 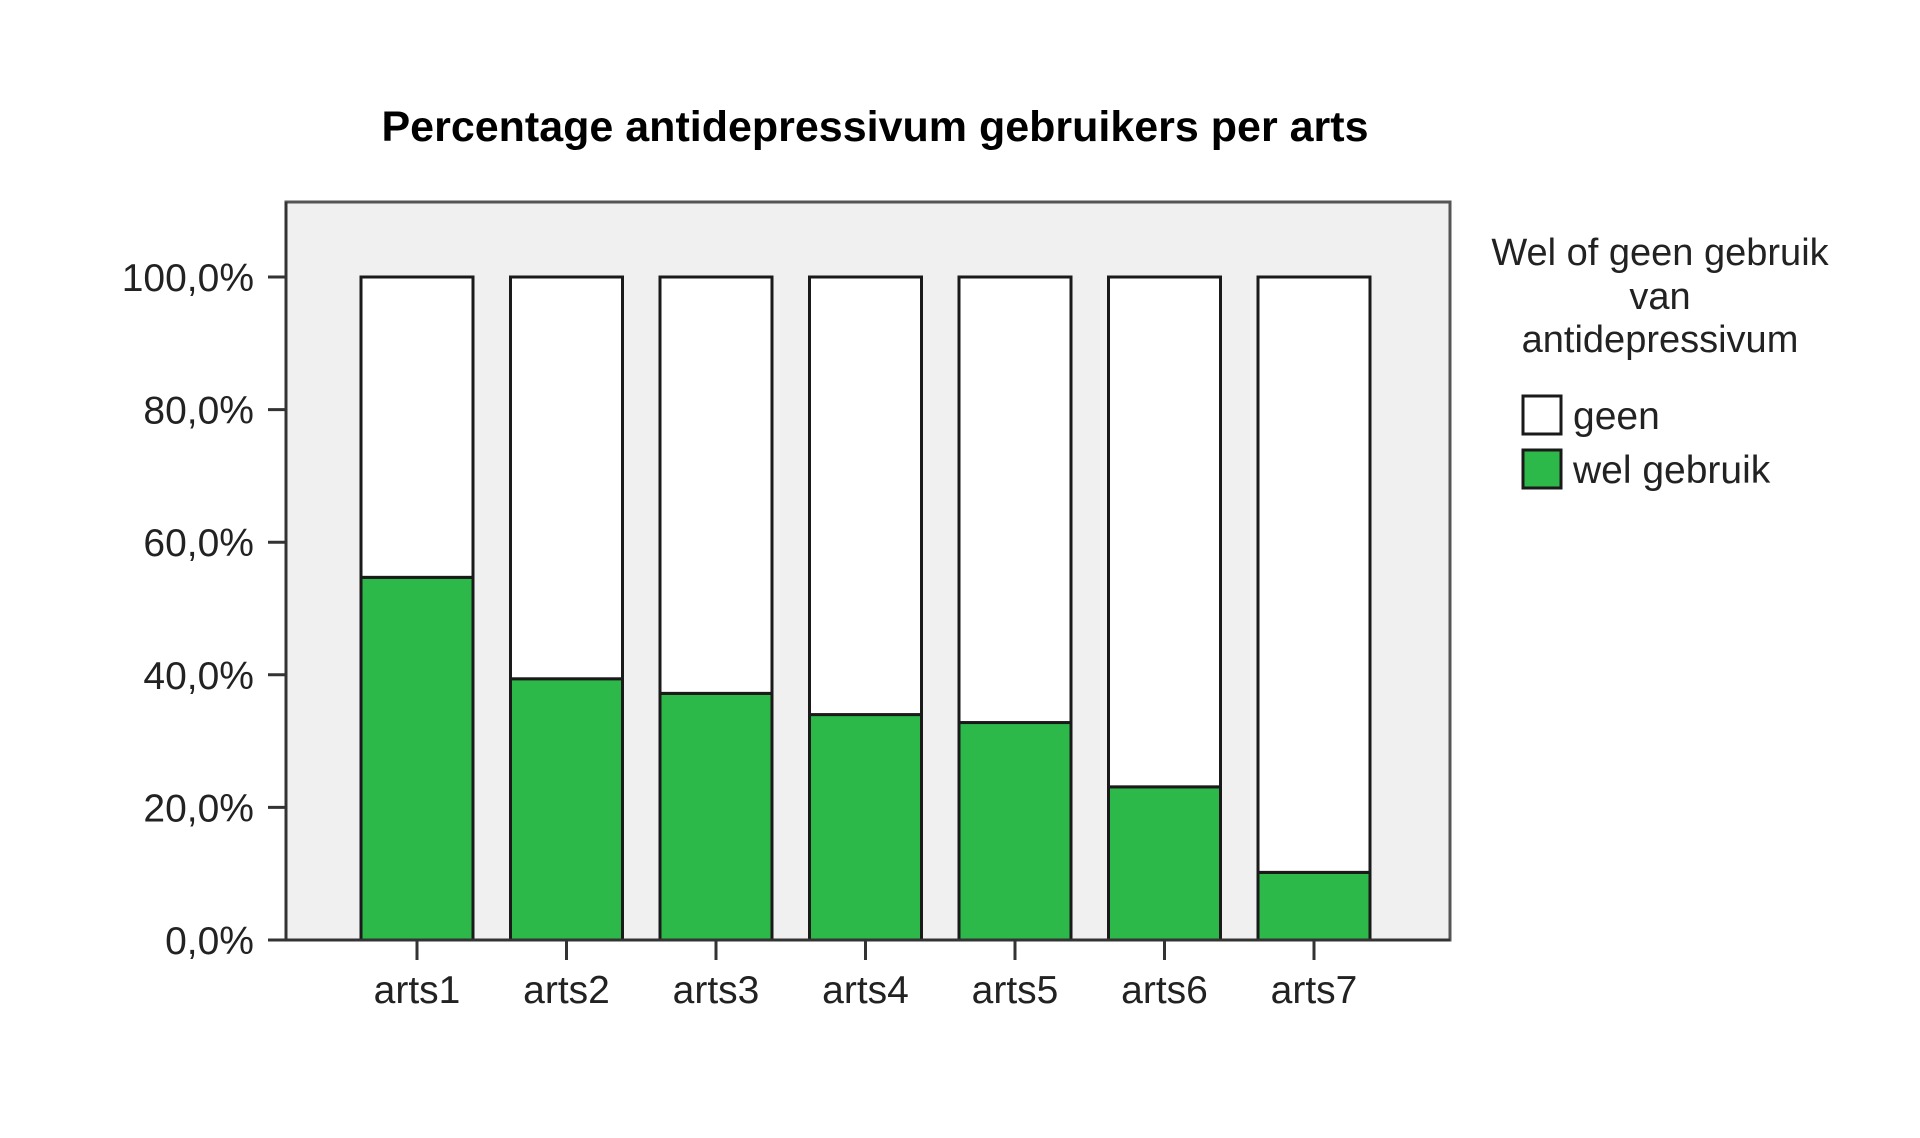 What do you see at coordinates (188, 278) in the screenshot?
I see `y-tick-label: 100,0%` at bounding box center [188, 278].